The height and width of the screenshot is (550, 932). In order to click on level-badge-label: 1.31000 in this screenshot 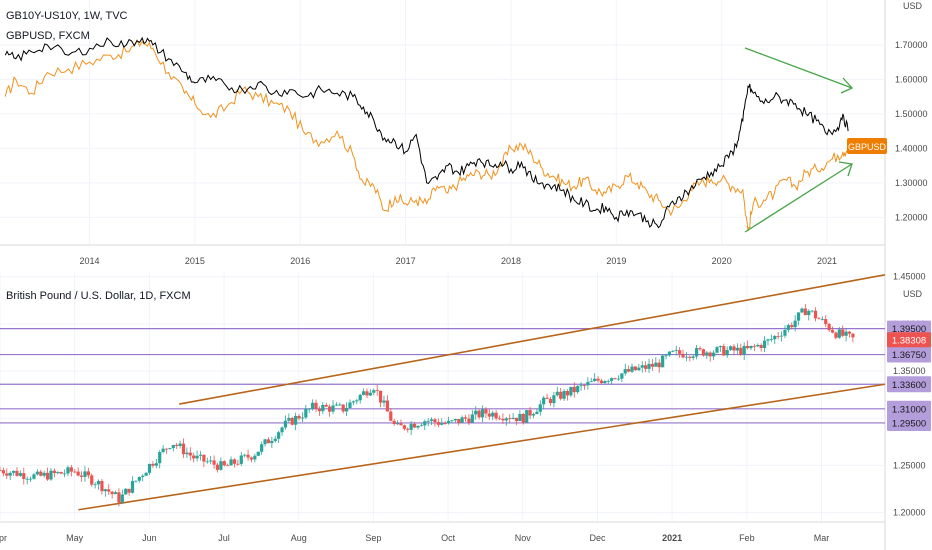, I will do `click(909, 409)`.